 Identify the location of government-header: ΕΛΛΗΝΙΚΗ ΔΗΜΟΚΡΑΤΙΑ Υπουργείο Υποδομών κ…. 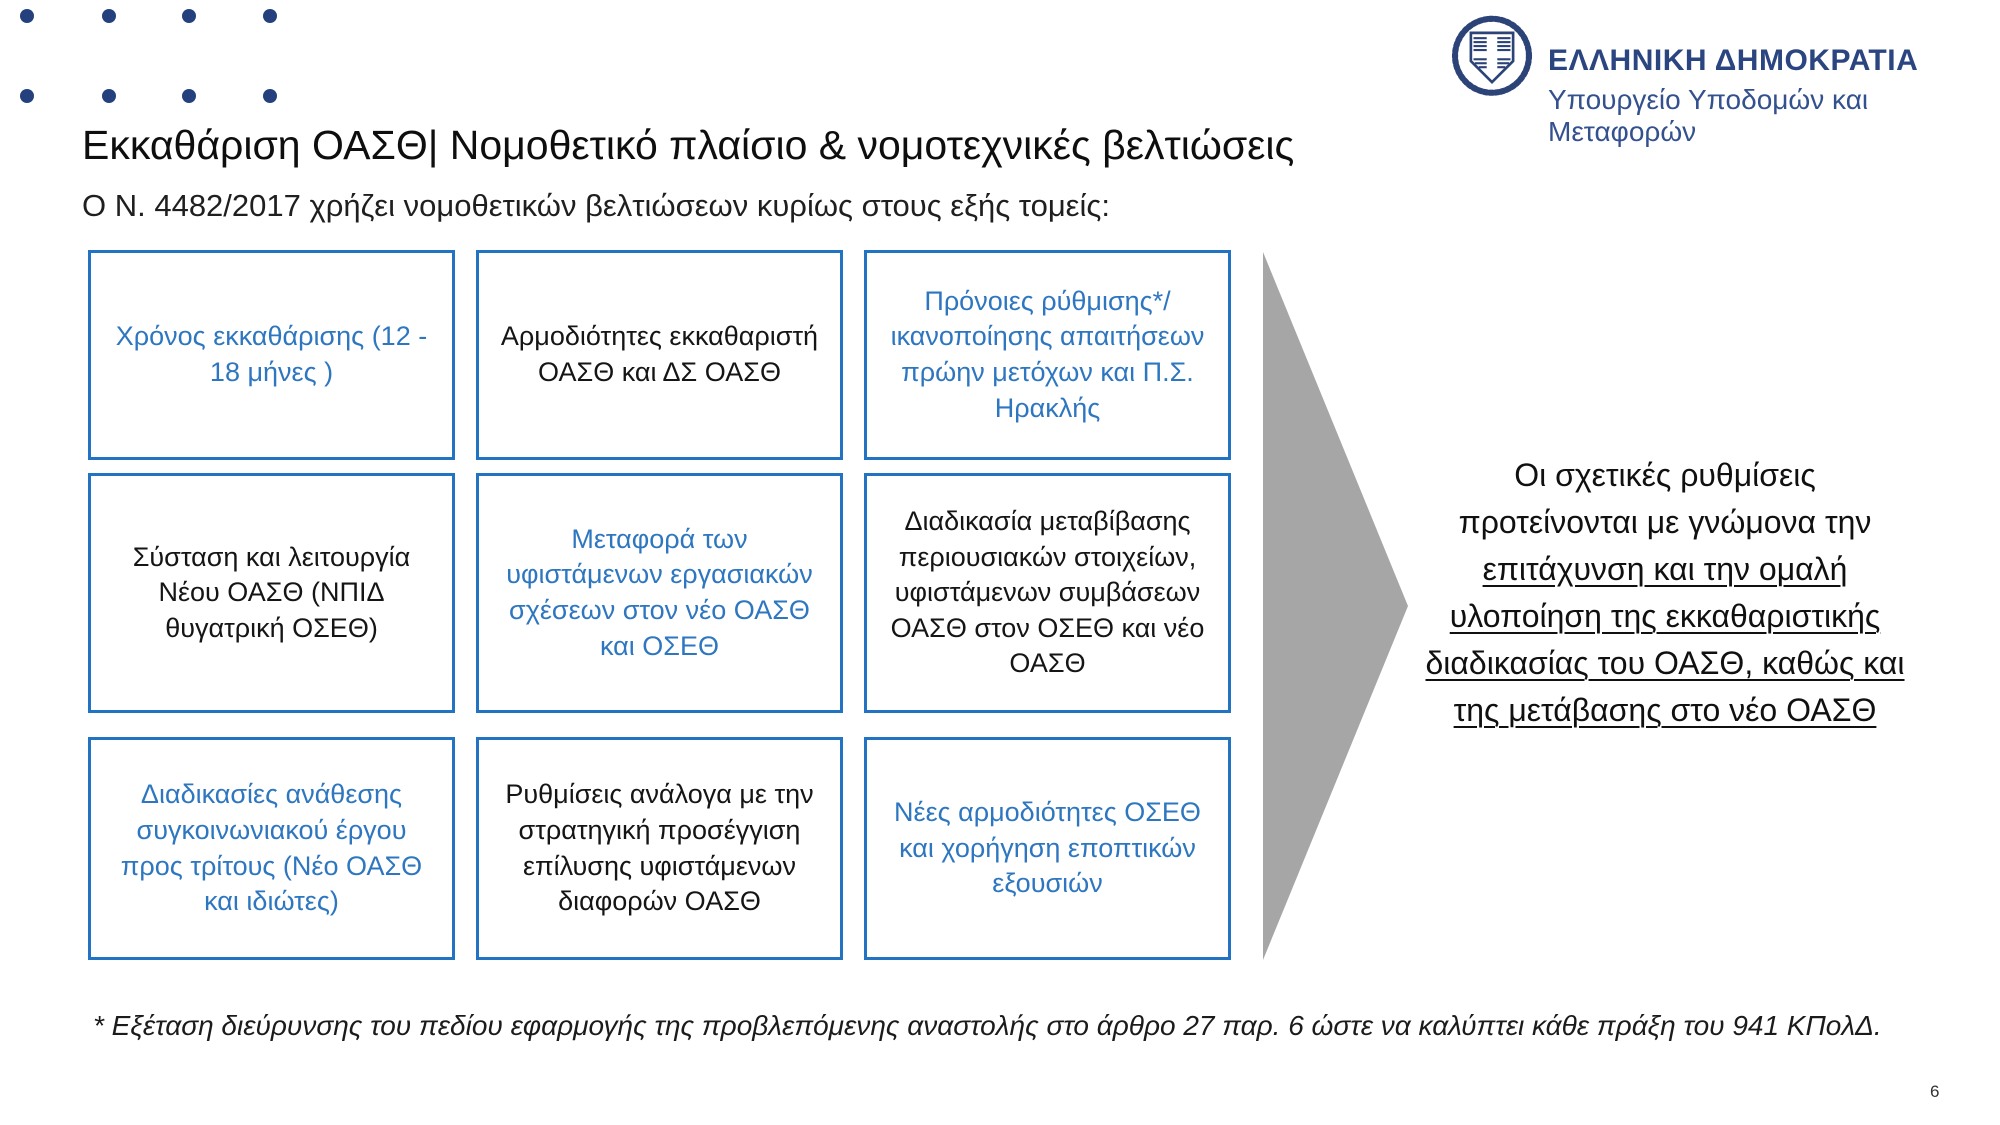
(1774, 96).